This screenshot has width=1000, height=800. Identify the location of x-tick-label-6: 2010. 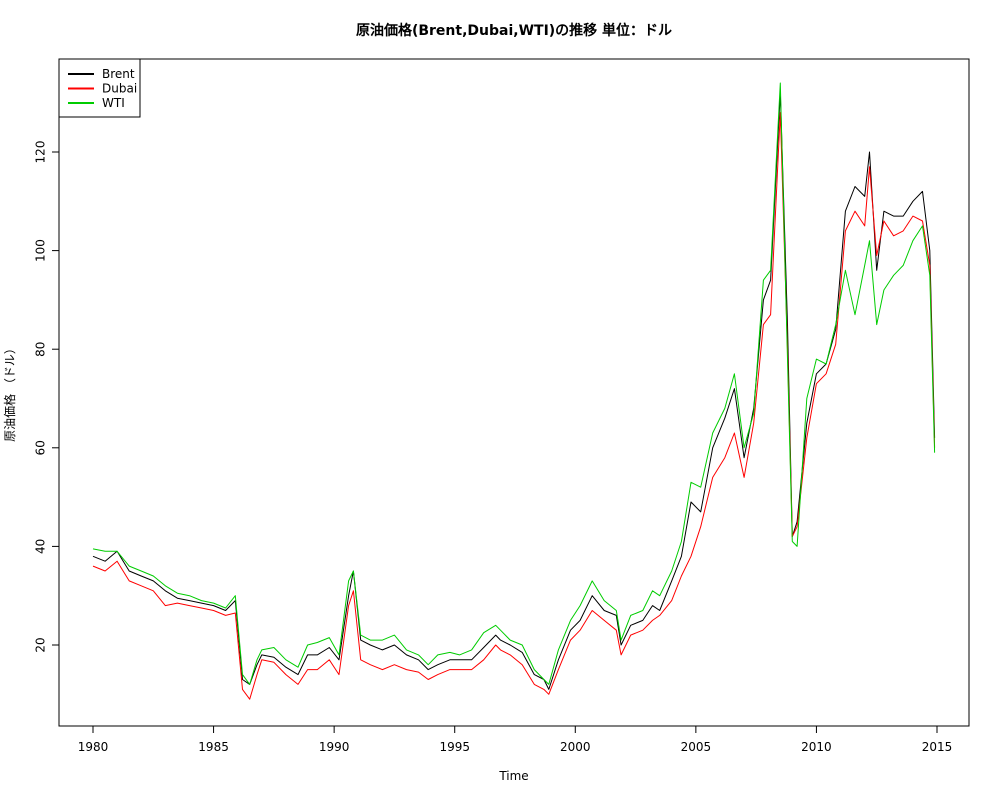
(816, 747).